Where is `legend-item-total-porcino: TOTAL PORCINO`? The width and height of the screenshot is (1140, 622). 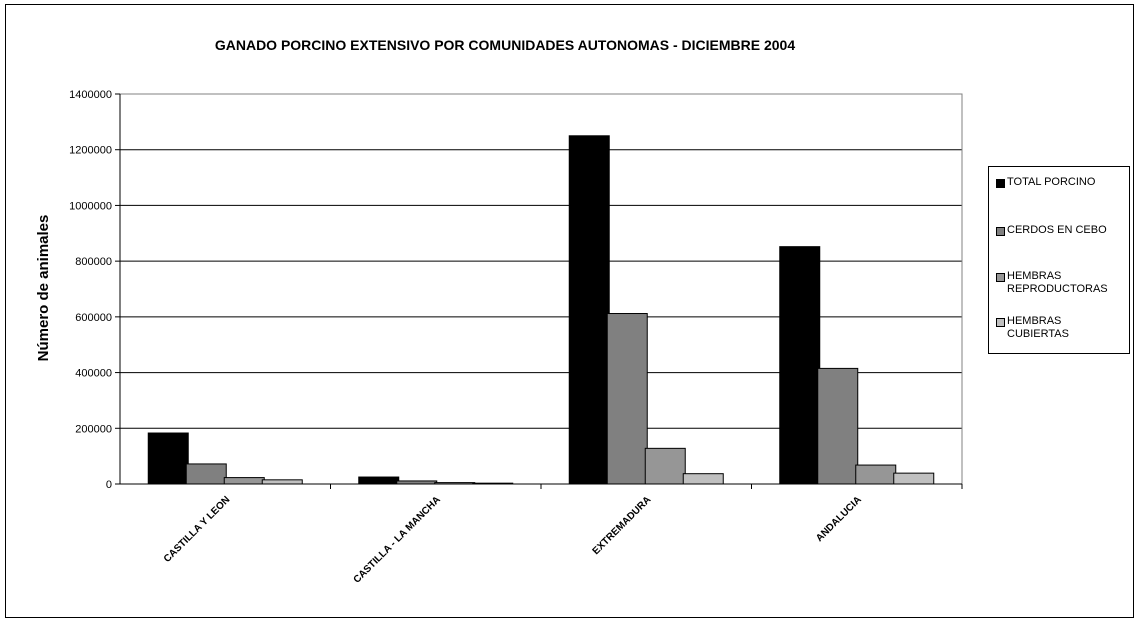
legend-item-total-porcino: TOTAL PORCINO is located at coordinates (1045, 182).